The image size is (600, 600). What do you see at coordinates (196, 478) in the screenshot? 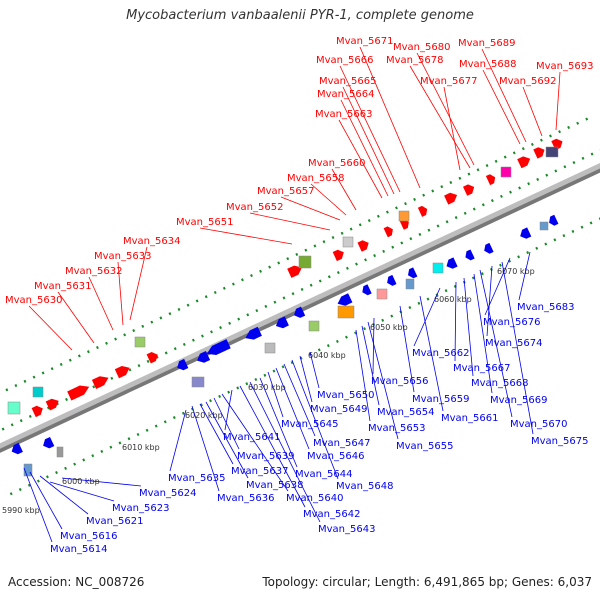
I see `reverse-gene-label: Mvan_5635` at bounding box center [196, 478].